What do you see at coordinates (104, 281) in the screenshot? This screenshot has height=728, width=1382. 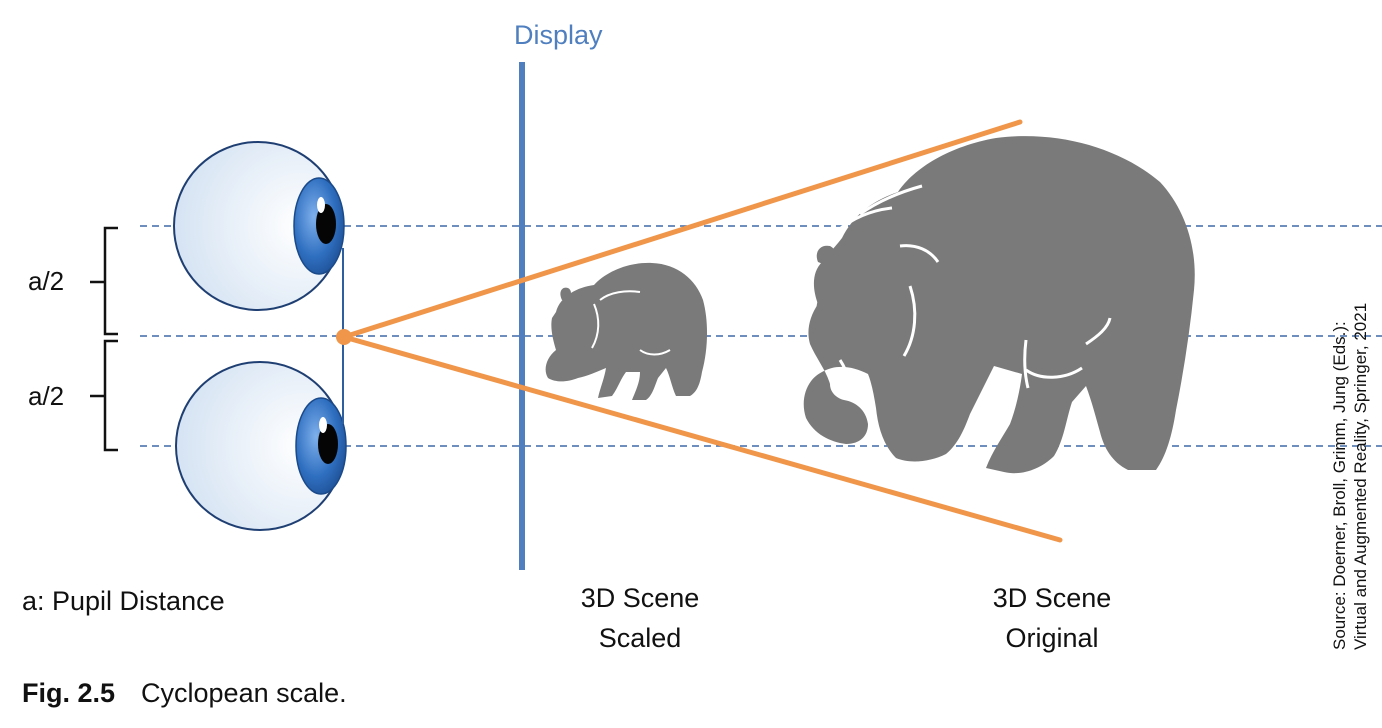 I see `bracket-upper` at bounding box center [104, 281].